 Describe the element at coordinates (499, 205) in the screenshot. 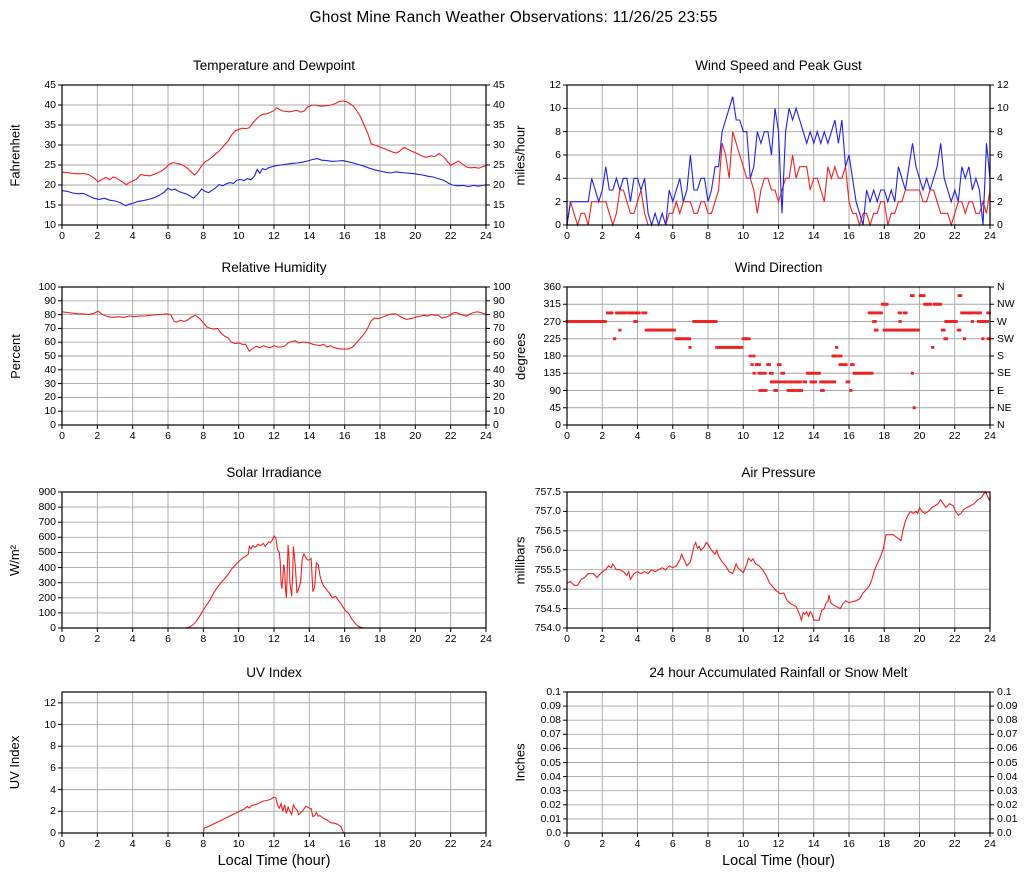

I see `y-tick-label-right: 15` at that location.